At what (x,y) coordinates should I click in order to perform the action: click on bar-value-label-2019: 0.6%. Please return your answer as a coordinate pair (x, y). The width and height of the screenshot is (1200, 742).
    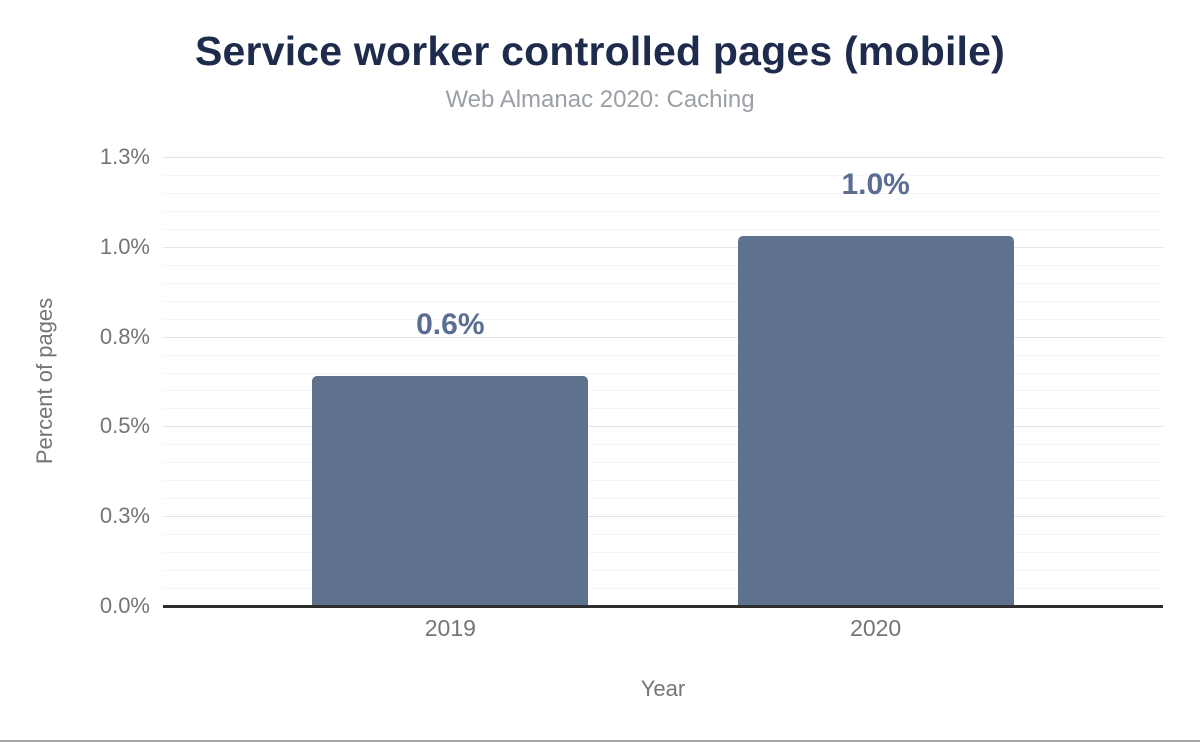
    Looking at the image, I should click on (450, 325).